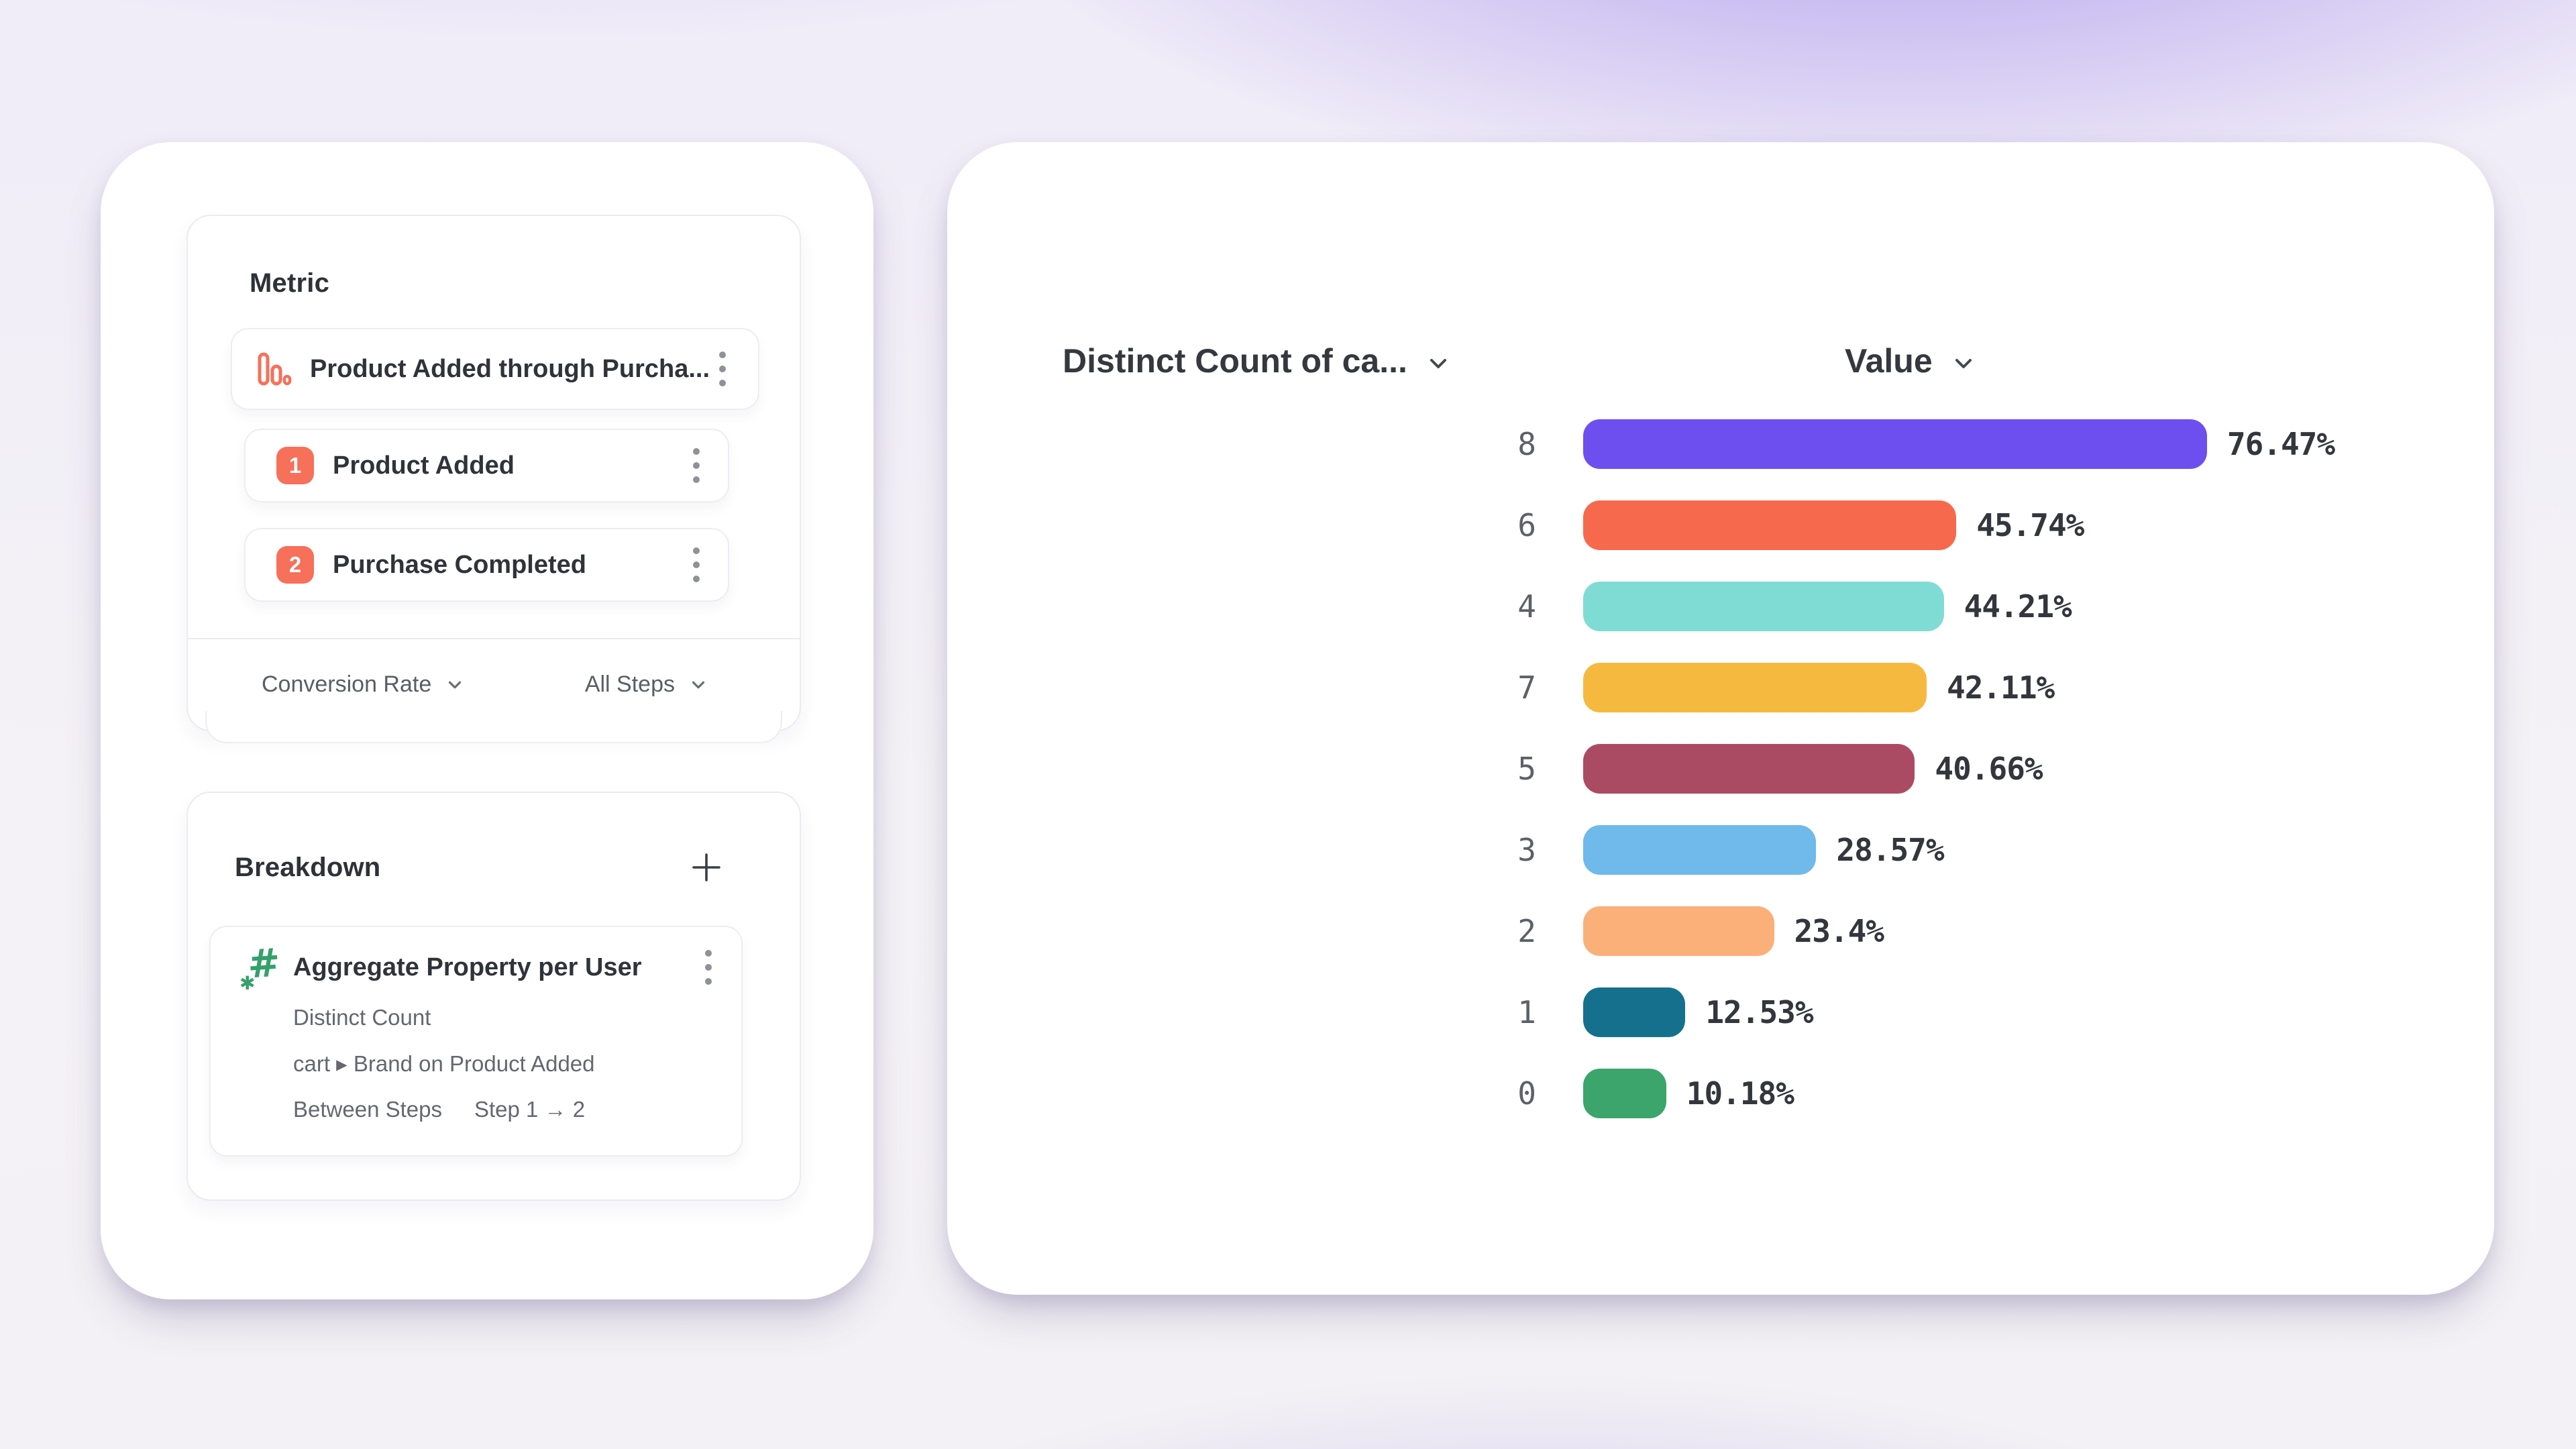  I want to click on value-column-header: Value, so click(1911, 361).